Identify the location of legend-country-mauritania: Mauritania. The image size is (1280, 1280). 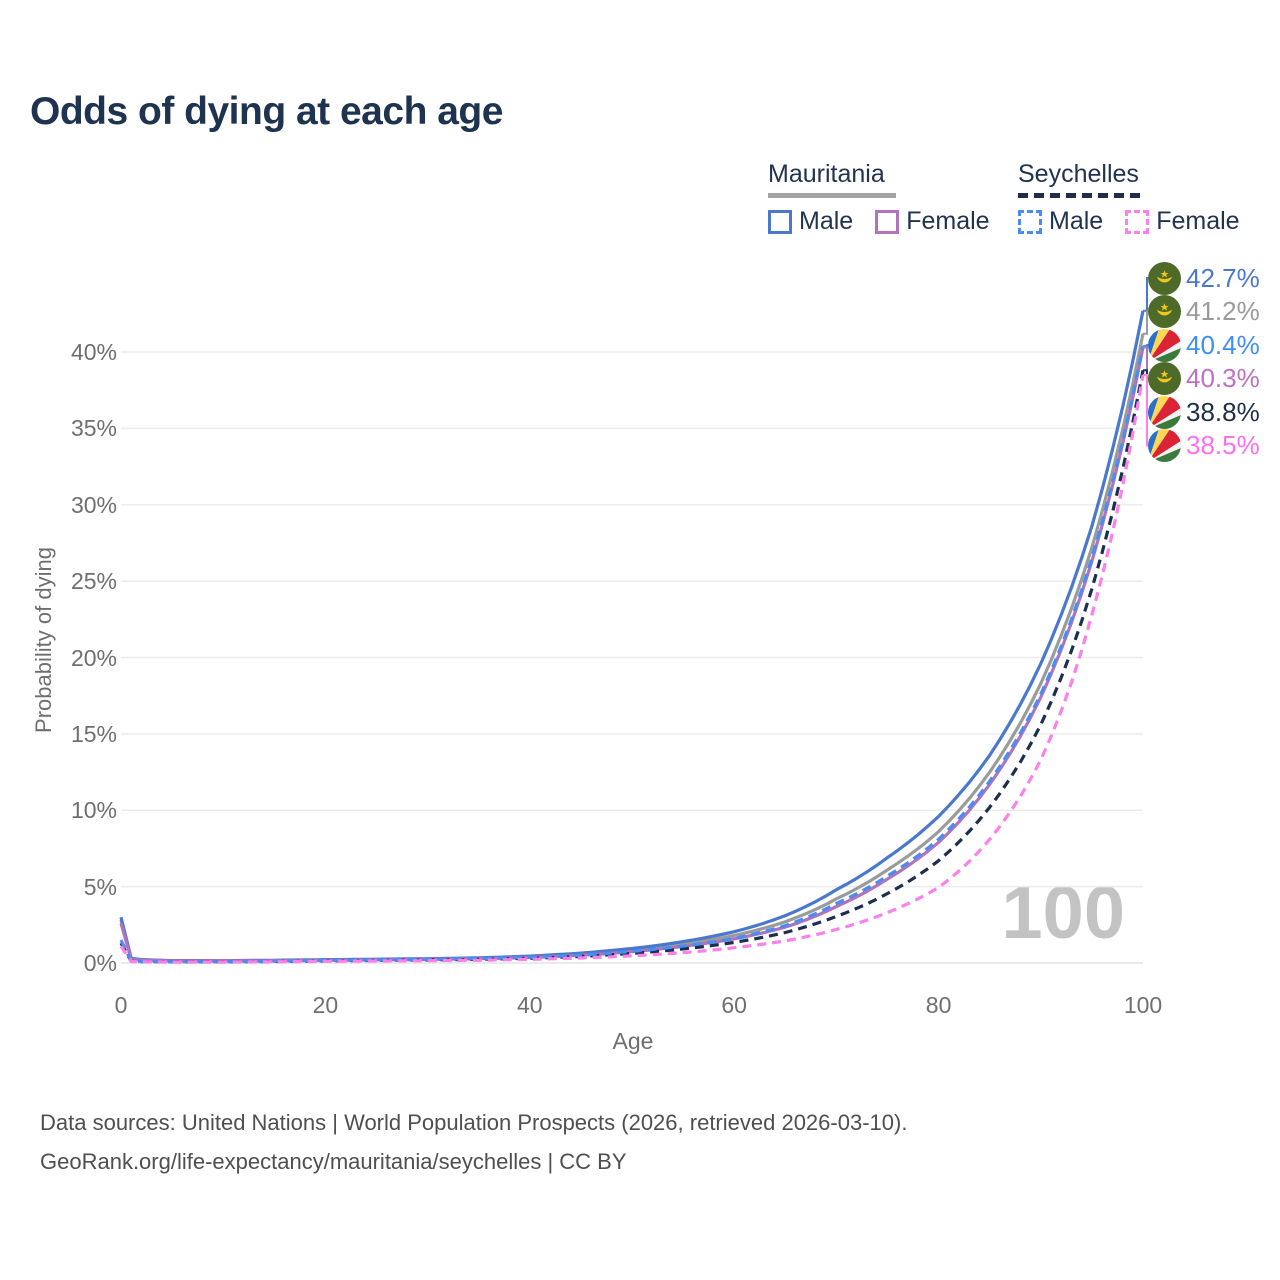
(879, 179).